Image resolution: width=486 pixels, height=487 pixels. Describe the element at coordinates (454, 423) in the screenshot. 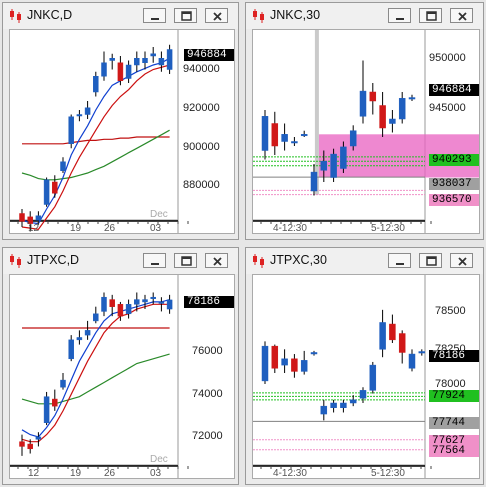

I see `price-tag: 77744` at that location.